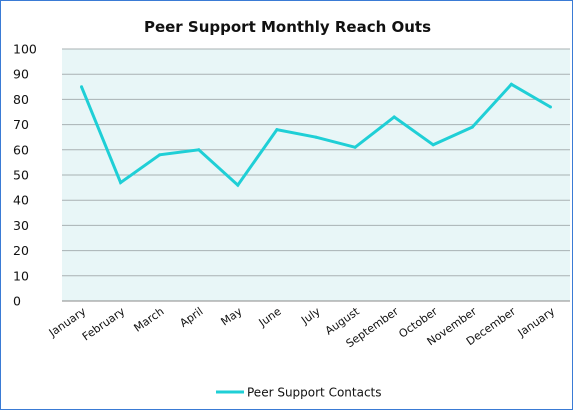  What do you see at coordinates (21, 175) in the screenshot?
I see `y-tick-label: 50` at bounding box center [21, 175].